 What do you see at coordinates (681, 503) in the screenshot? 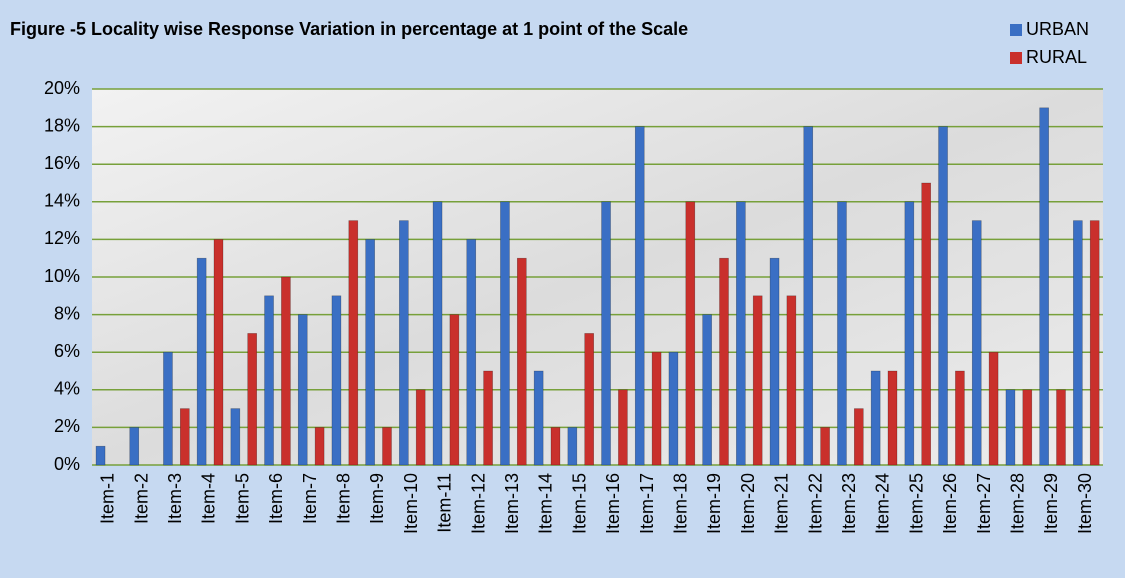
I see `x-tick-label: Item-18` at bounding box center [681, 503].